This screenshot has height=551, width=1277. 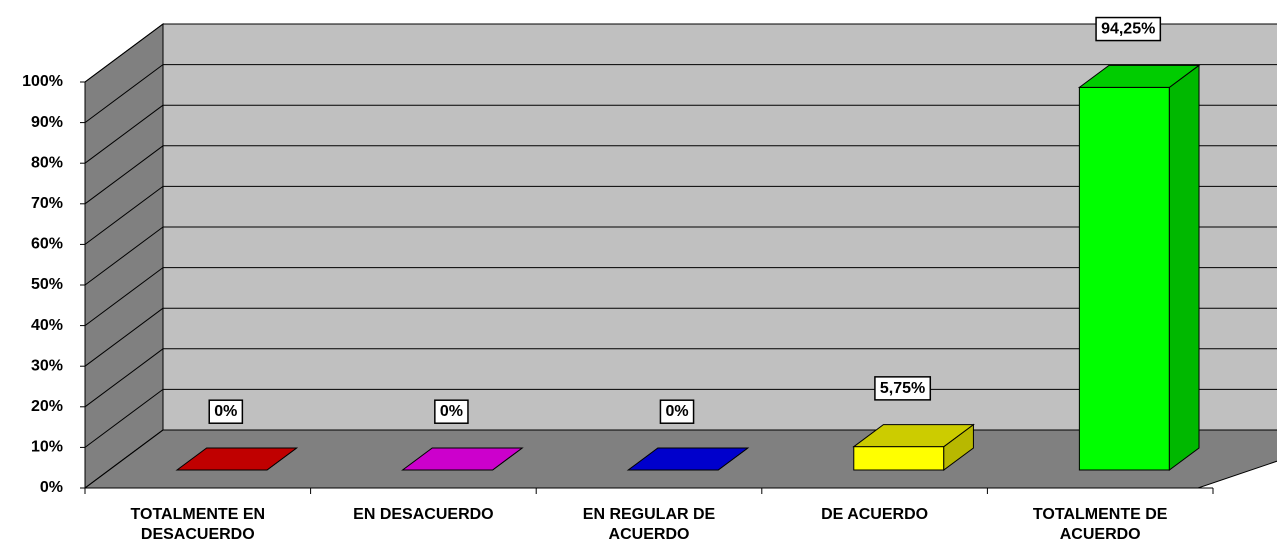 I want to click on bar-side, so click(x=1184, y=268).